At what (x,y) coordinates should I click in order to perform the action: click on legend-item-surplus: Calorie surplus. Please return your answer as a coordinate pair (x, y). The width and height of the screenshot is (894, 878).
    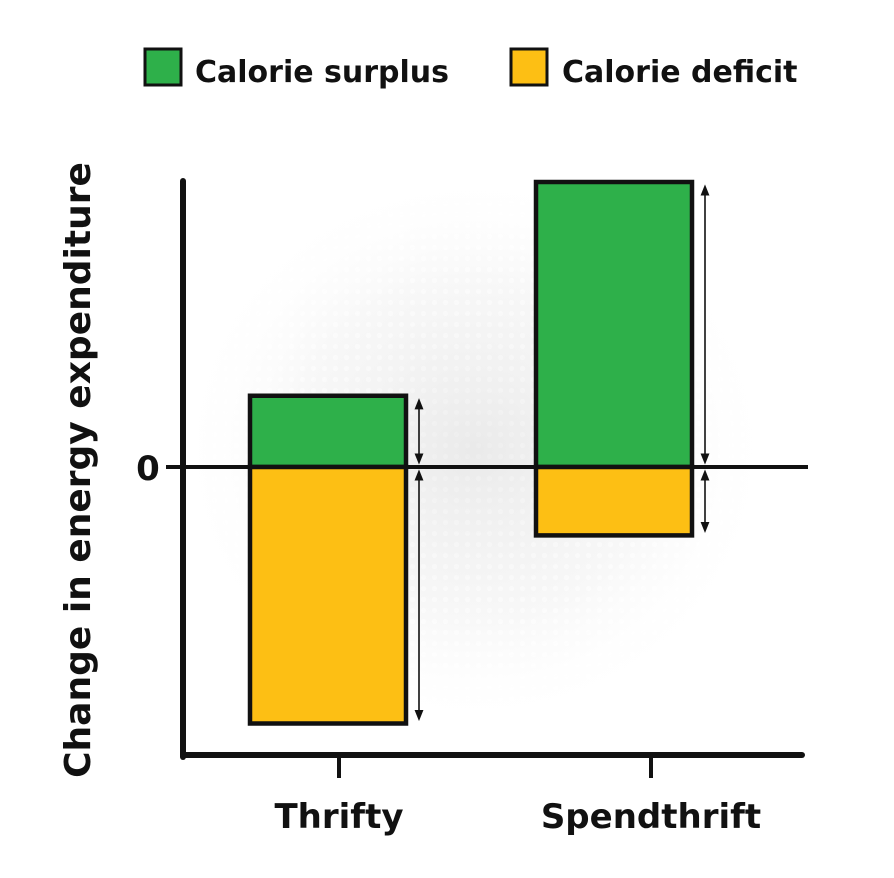
    Looking at the image, I should click on (296, 68).